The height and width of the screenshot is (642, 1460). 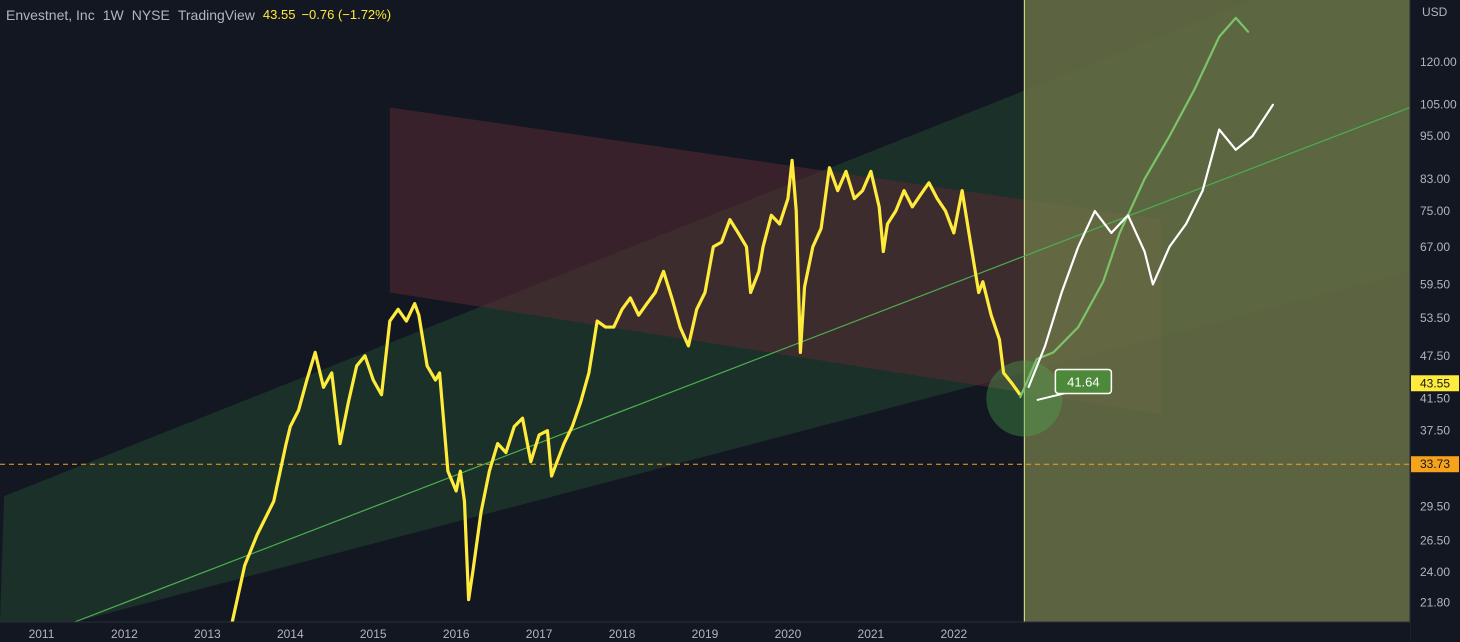 I want to click on support-price-marker, so click(x=1435, y=464).